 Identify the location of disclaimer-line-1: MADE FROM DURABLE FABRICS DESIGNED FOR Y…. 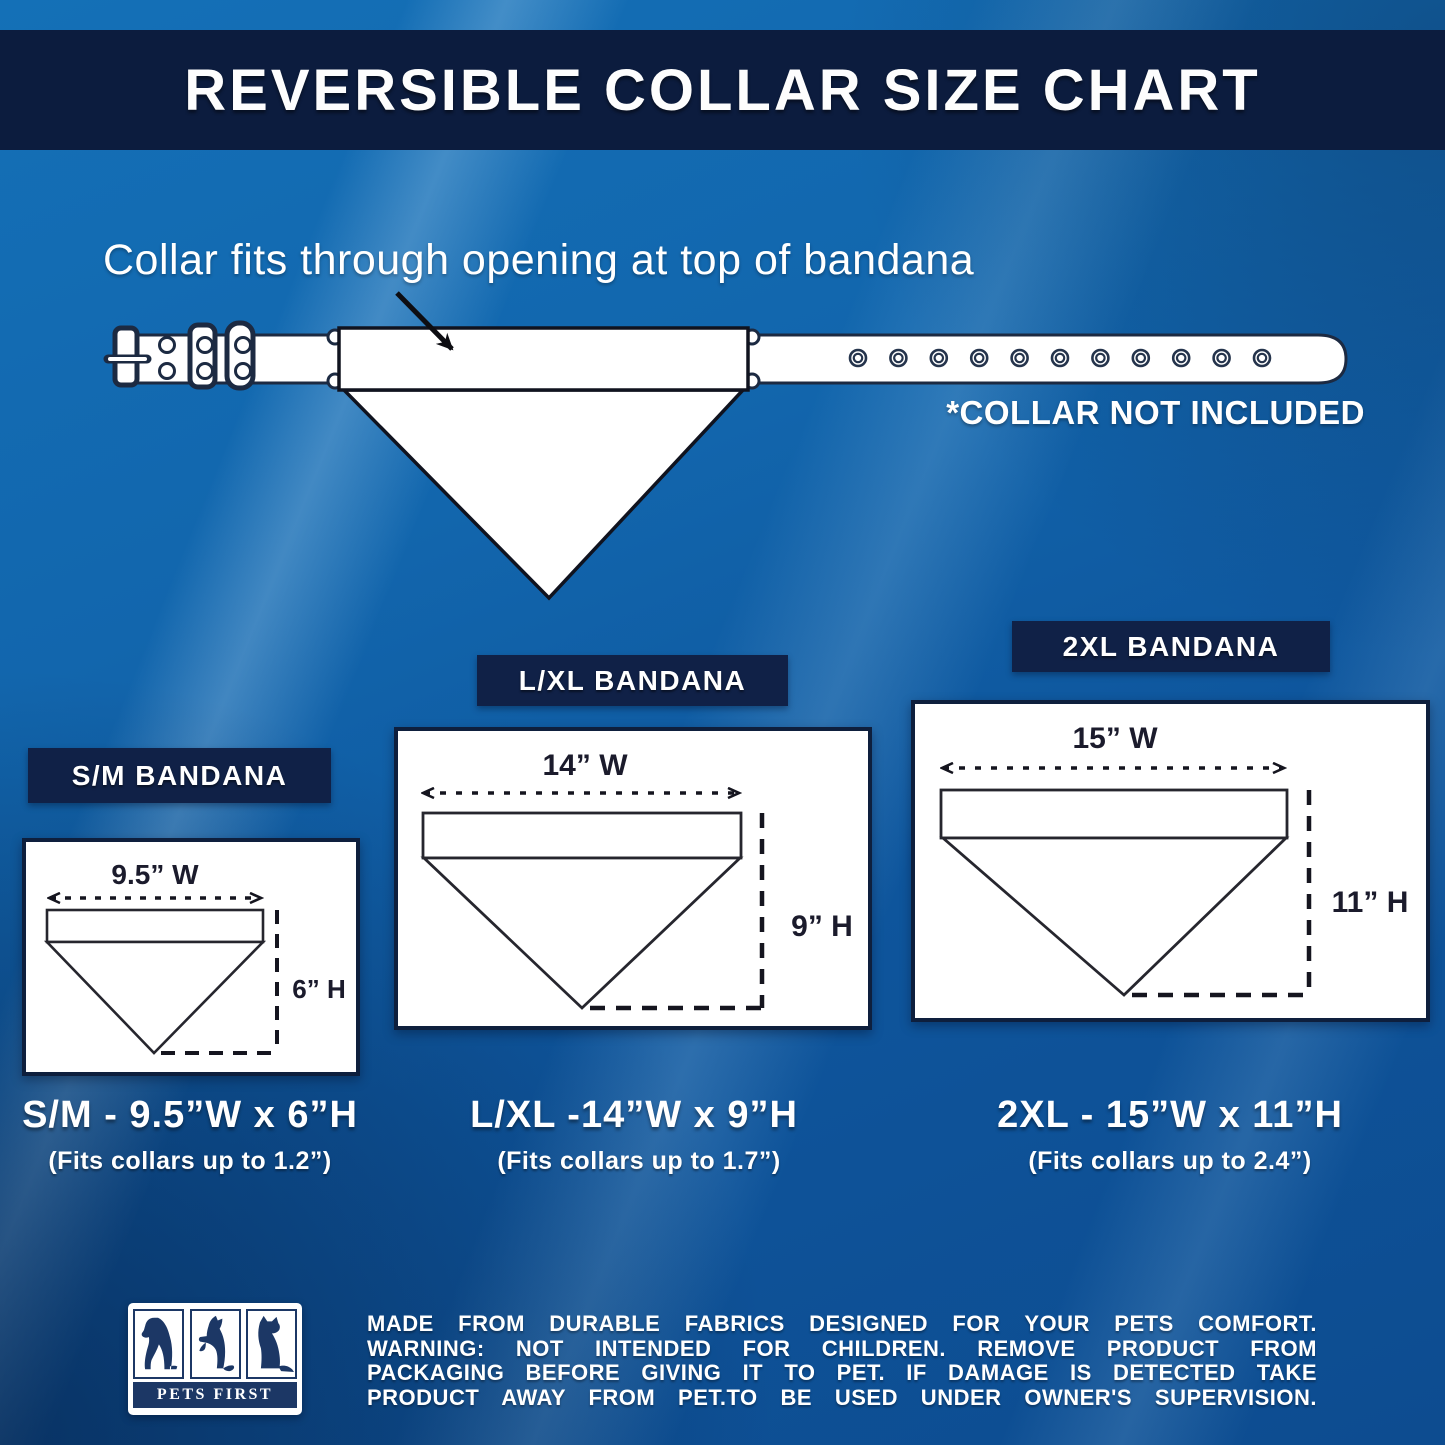
(842, 1323).